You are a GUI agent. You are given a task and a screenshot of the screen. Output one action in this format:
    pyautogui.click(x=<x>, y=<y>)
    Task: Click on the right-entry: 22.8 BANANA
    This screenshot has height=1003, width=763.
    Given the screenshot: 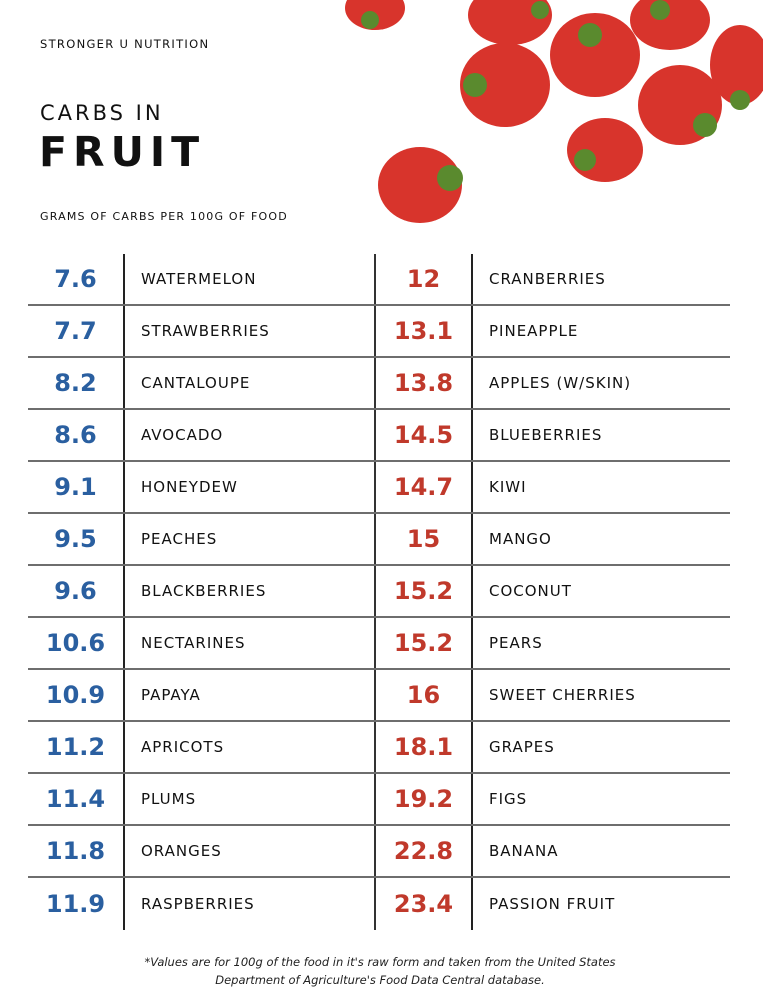 What is the action you would take?
    pyautogui.click(x=553, y=851)
    